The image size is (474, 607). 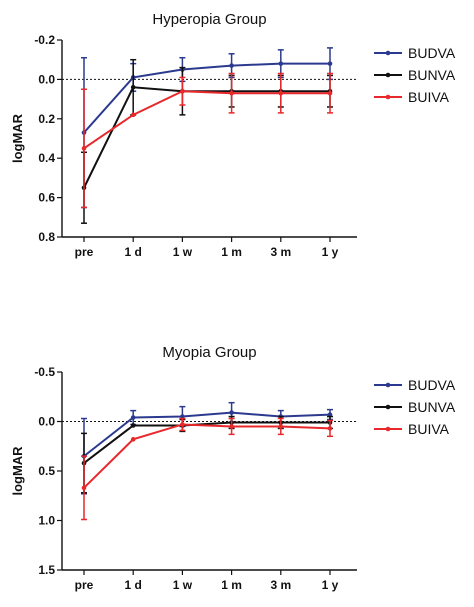 What do you see at coordinates (209, 19) in the screenshot?
I see `chart-title: Hyperopia Group` at bounding box center [209, 19].